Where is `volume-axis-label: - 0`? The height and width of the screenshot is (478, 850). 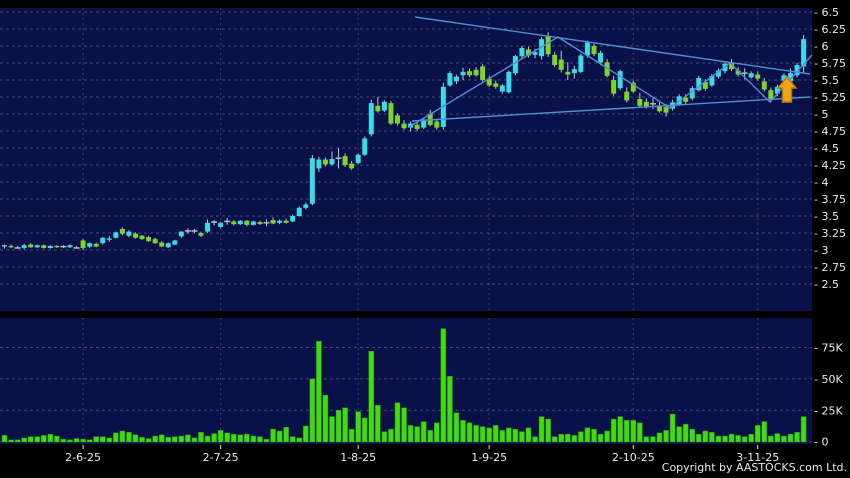
volume-axis-label: - 0 is located at coordinates (821, 442).